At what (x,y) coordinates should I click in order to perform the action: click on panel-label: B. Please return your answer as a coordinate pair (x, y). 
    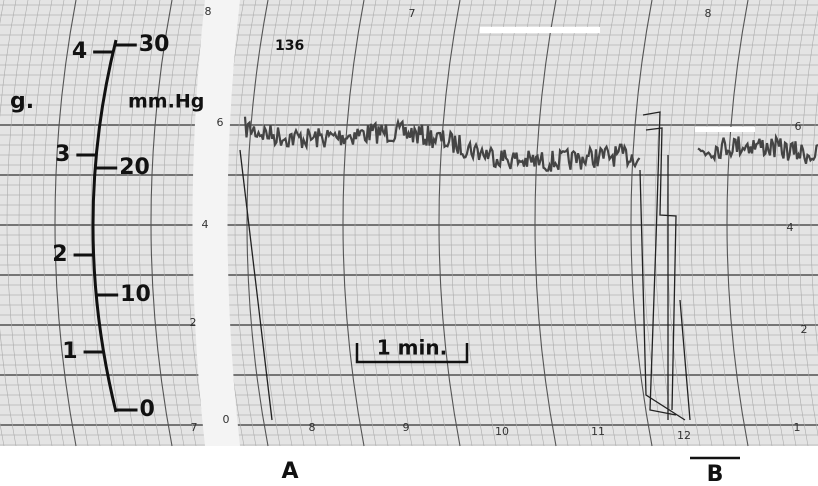
    Looking at the image, I should click on (715, 474).